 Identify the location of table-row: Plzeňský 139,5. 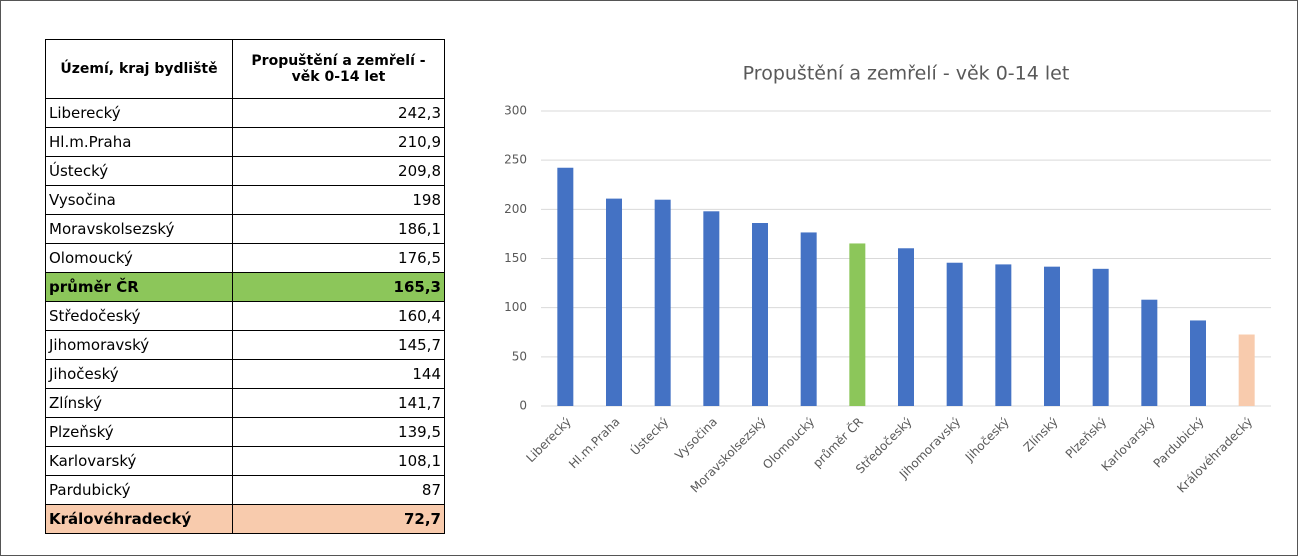
(245, 432).